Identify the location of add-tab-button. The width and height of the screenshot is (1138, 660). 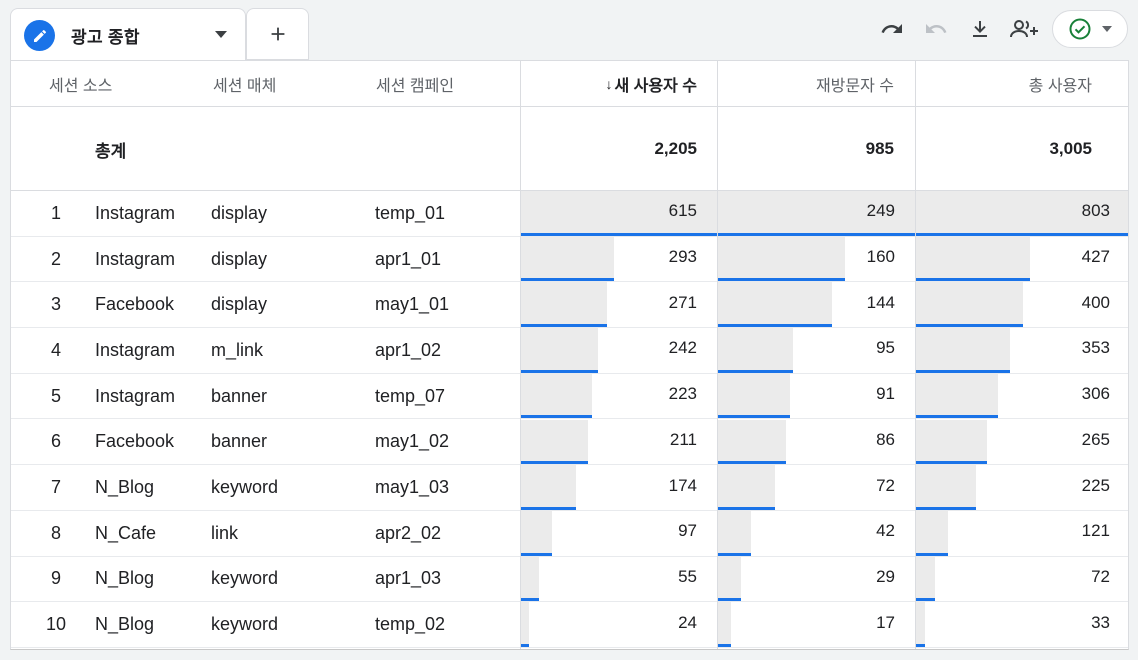
(277, 34).